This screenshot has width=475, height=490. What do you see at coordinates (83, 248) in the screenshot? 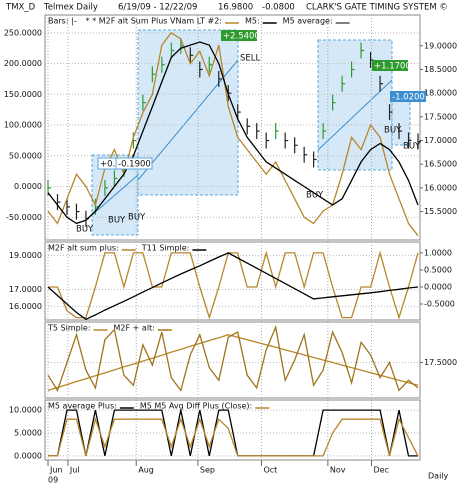
I see `legend-label: M2F alt sum plus:` at bounding box center [83, 248].